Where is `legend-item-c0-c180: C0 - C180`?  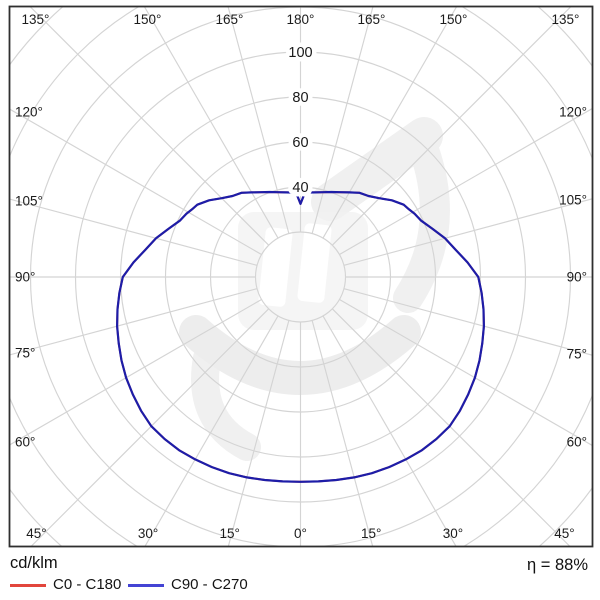
legend-item-c0-c180: C0 - C180 is located at coordinates (65, 585).